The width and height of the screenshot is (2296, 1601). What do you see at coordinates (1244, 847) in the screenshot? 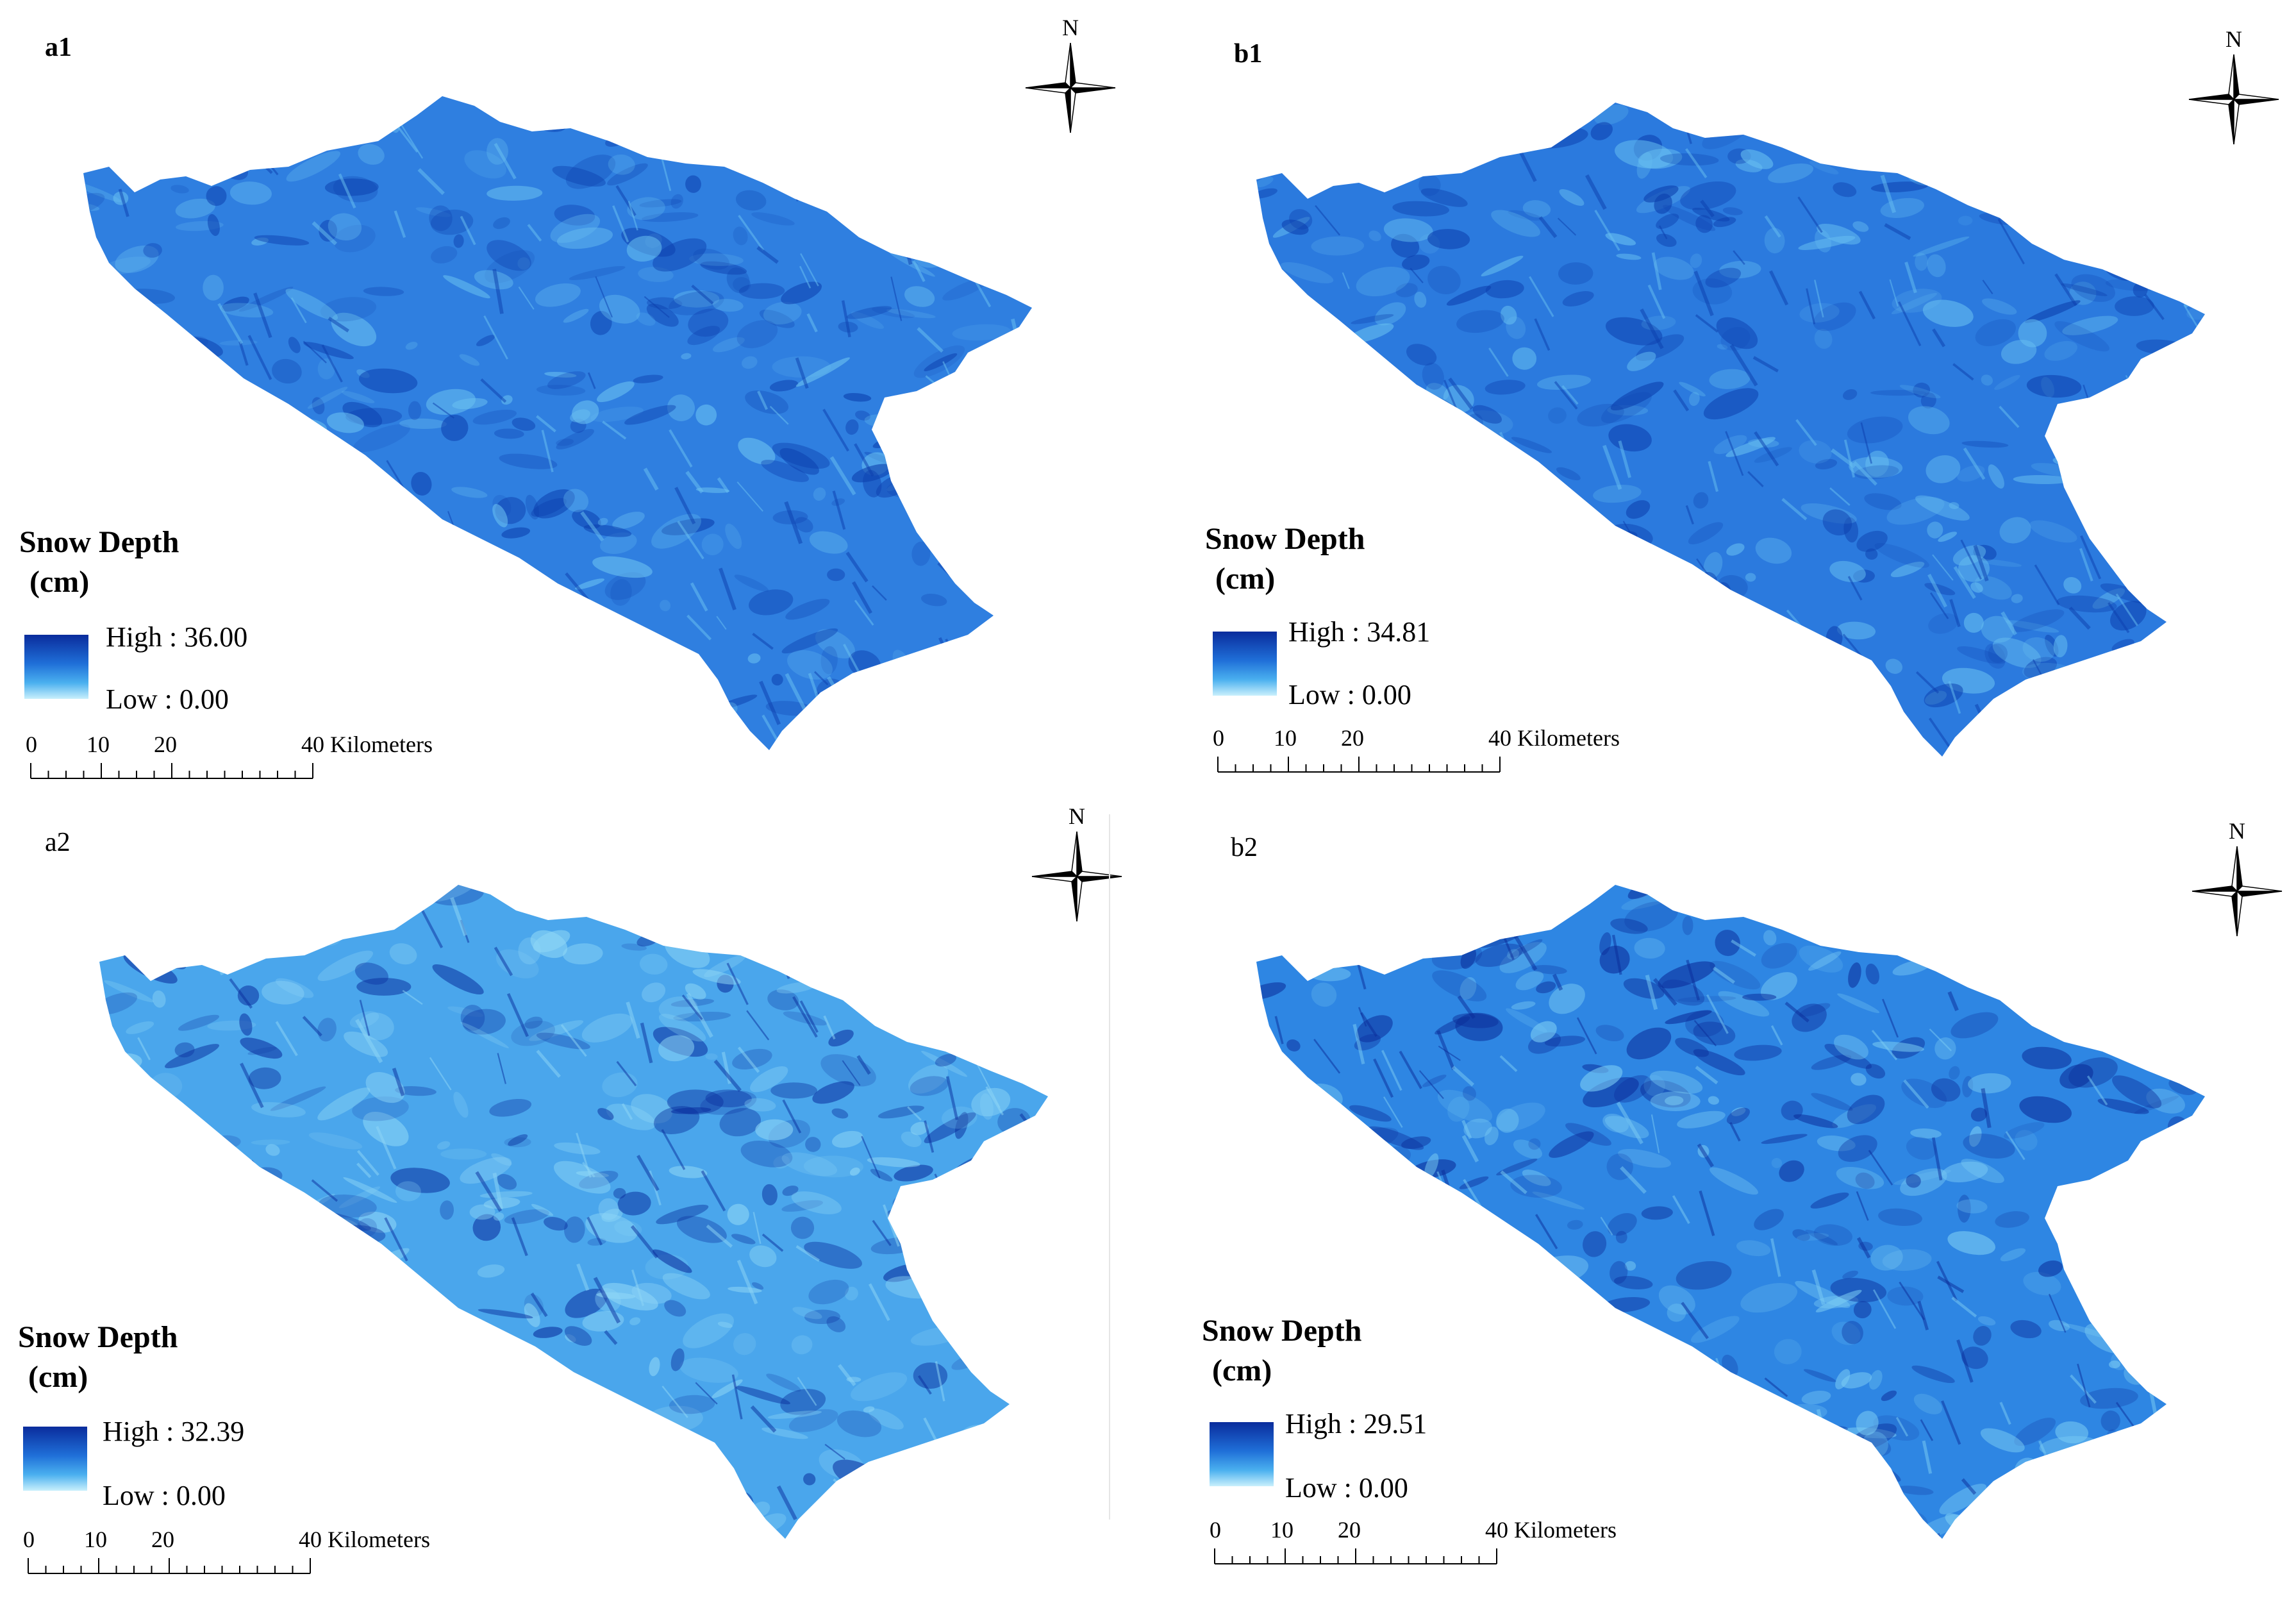
I see `panel-label-b2: b2` at bounding box center [1244, 847].